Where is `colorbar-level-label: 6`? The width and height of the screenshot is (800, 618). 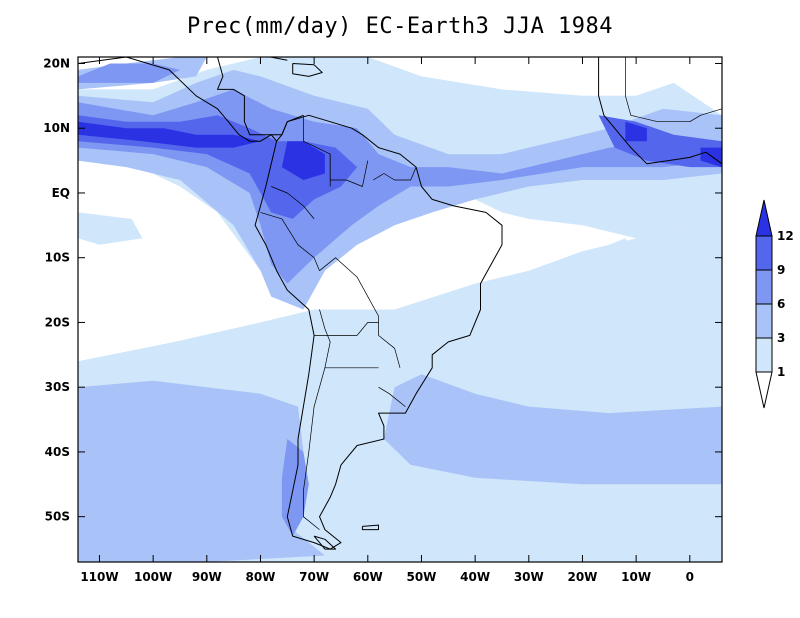
colorbar-level-label: 6 is located at coordinates (781, 304).